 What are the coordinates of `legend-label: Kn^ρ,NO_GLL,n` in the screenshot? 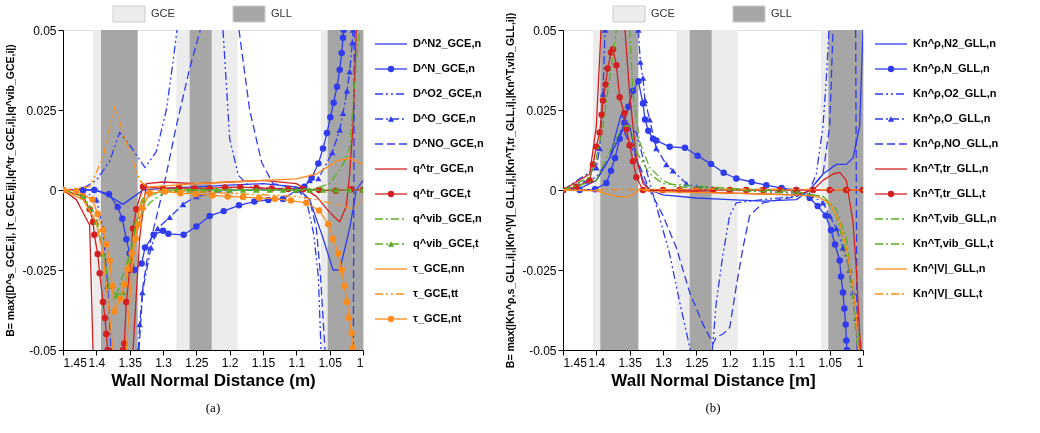 It's located at (956, 143).